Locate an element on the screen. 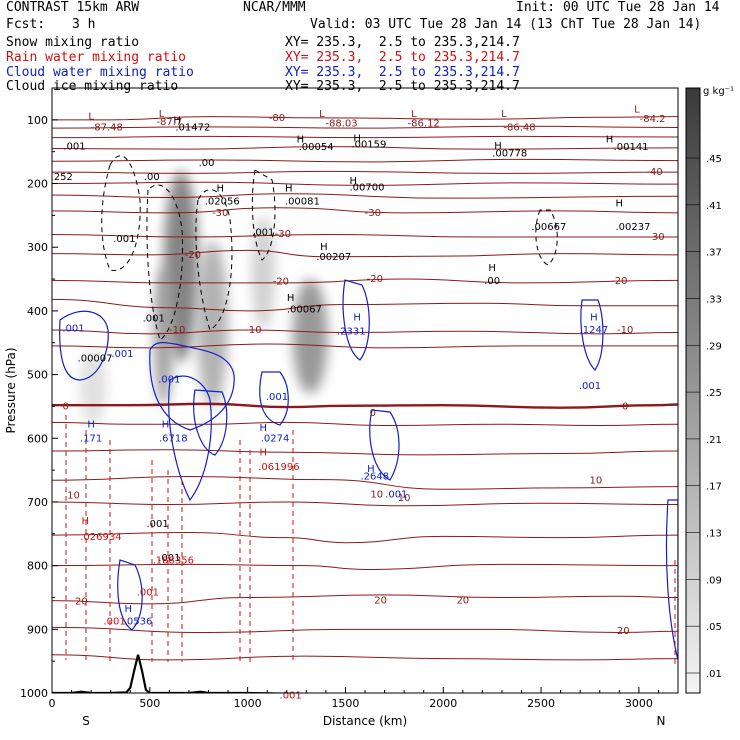 The image size is (740, 740). terrain-line is located at coordinates (191, 673).